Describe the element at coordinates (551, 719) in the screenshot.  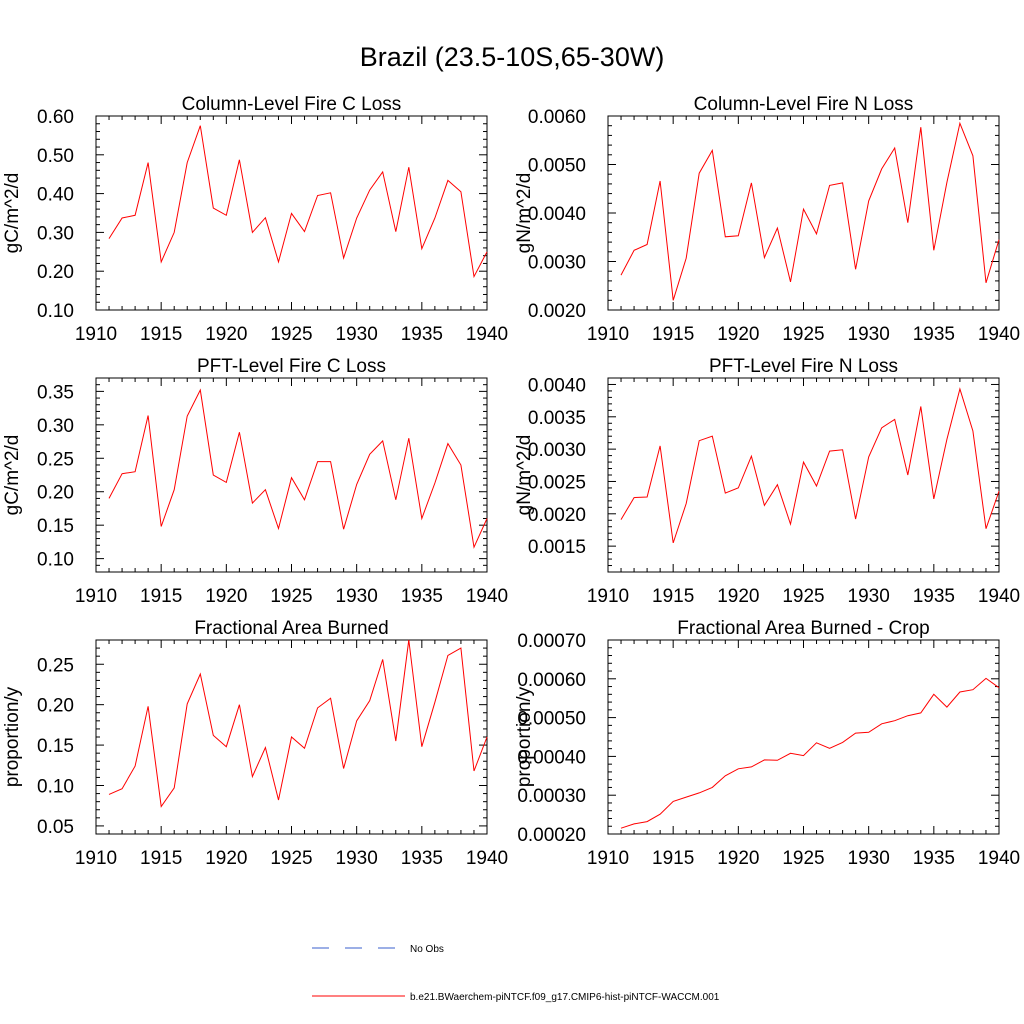
I see `y-tick-label: 0.00050` at that location.